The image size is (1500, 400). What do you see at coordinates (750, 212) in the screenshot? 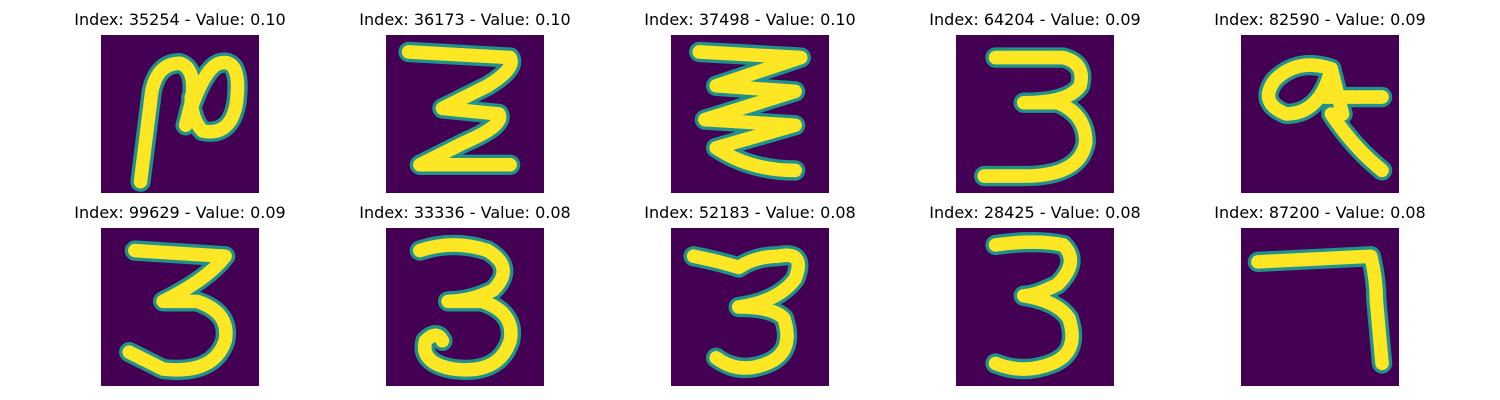
I see `panel-title: Index: 52183 - Value: 0.08` at bounding box center [750, 212].